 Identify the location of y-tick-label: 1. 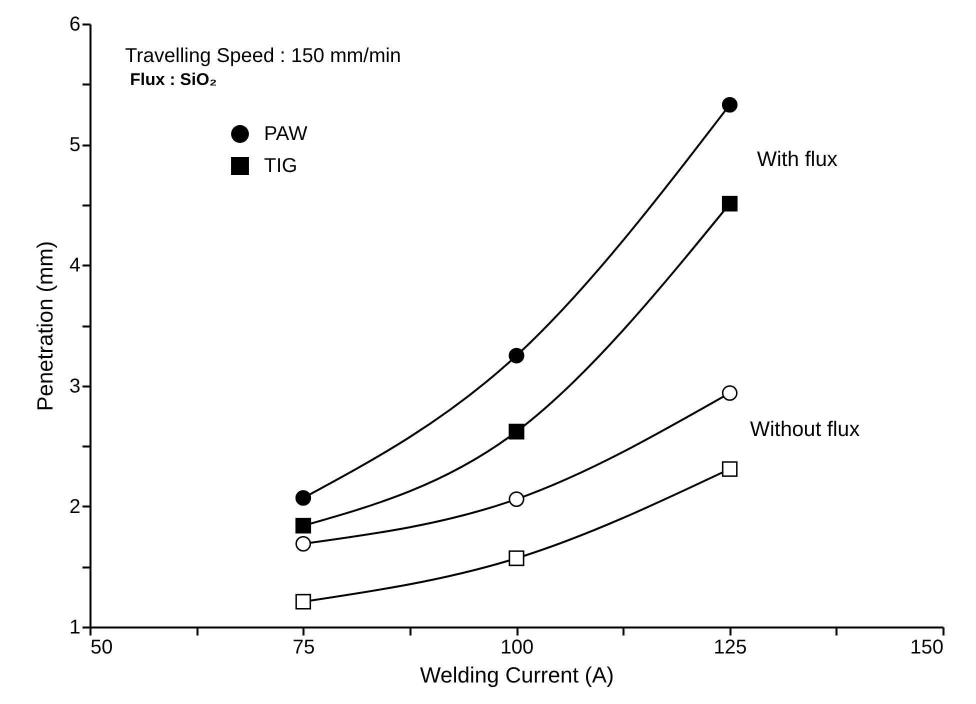
(74, 627).